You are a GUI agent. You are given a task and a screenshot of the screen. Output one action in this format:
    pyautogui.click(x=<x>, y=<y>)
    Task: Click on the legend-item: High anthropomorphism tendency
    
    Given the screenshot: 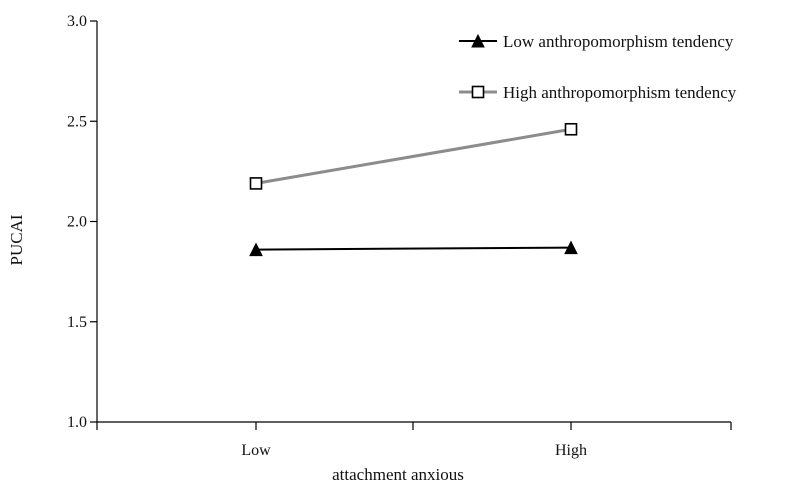 What is the action you would take?
    pyautogui.click(x=598, y=92)
    